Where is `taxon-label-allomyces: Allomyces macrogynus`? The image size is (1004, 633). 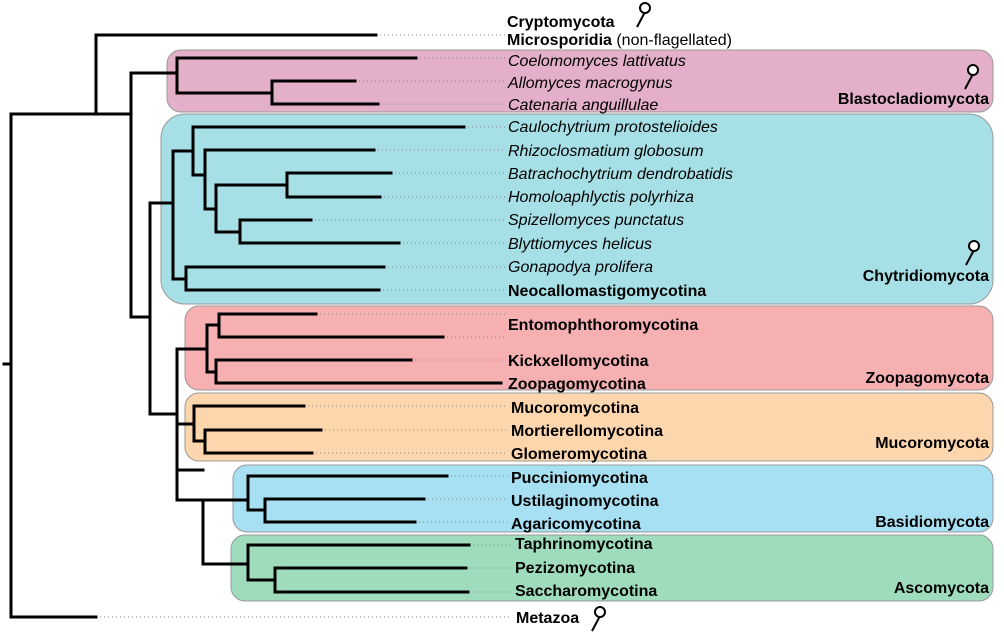
taxon-label-allomyces: Allomyces macrogynus is located at coordinates (590, 83).